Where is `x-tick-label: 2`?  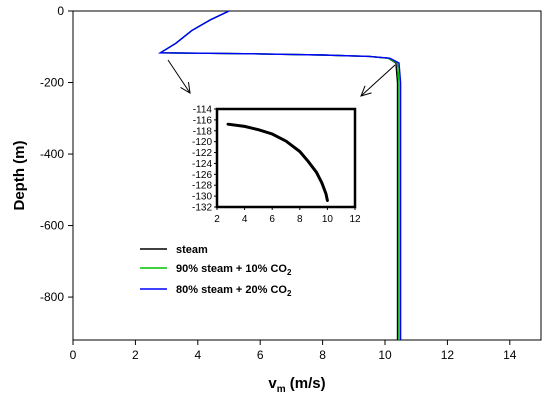
x-tick-label: 2 is located at coordinates (135, 355).